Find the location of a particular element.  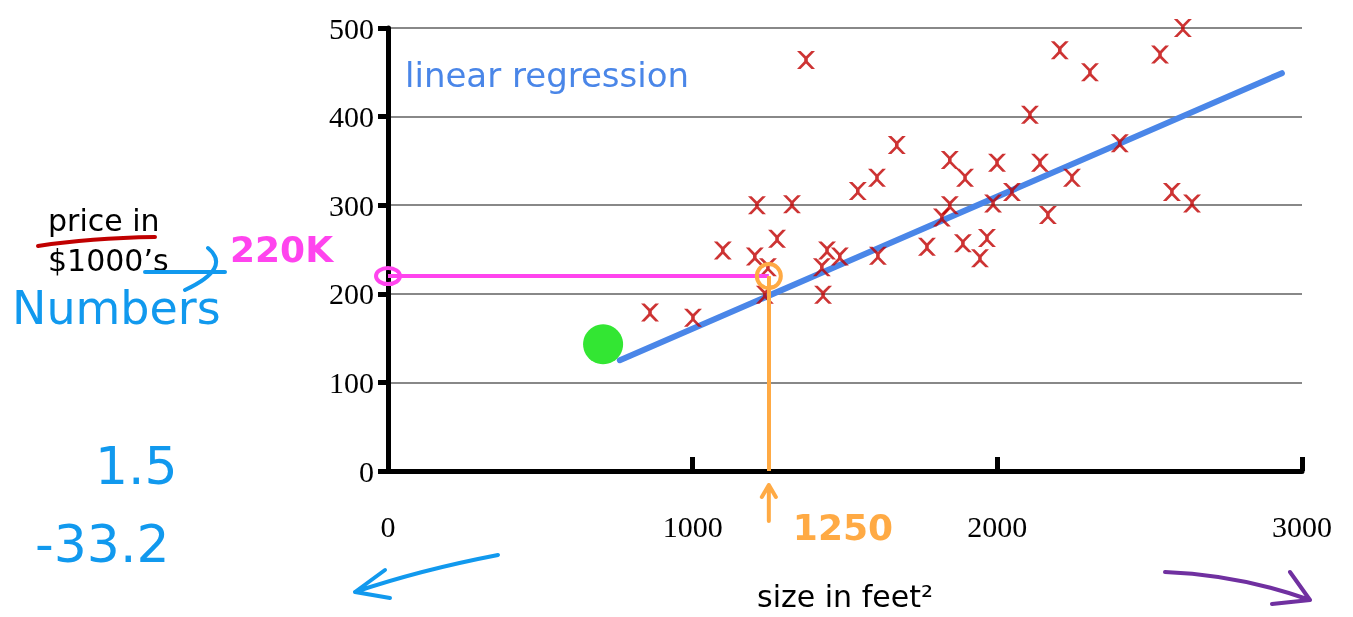

y-tick-label: 0 is located at coordinates (366, 471).